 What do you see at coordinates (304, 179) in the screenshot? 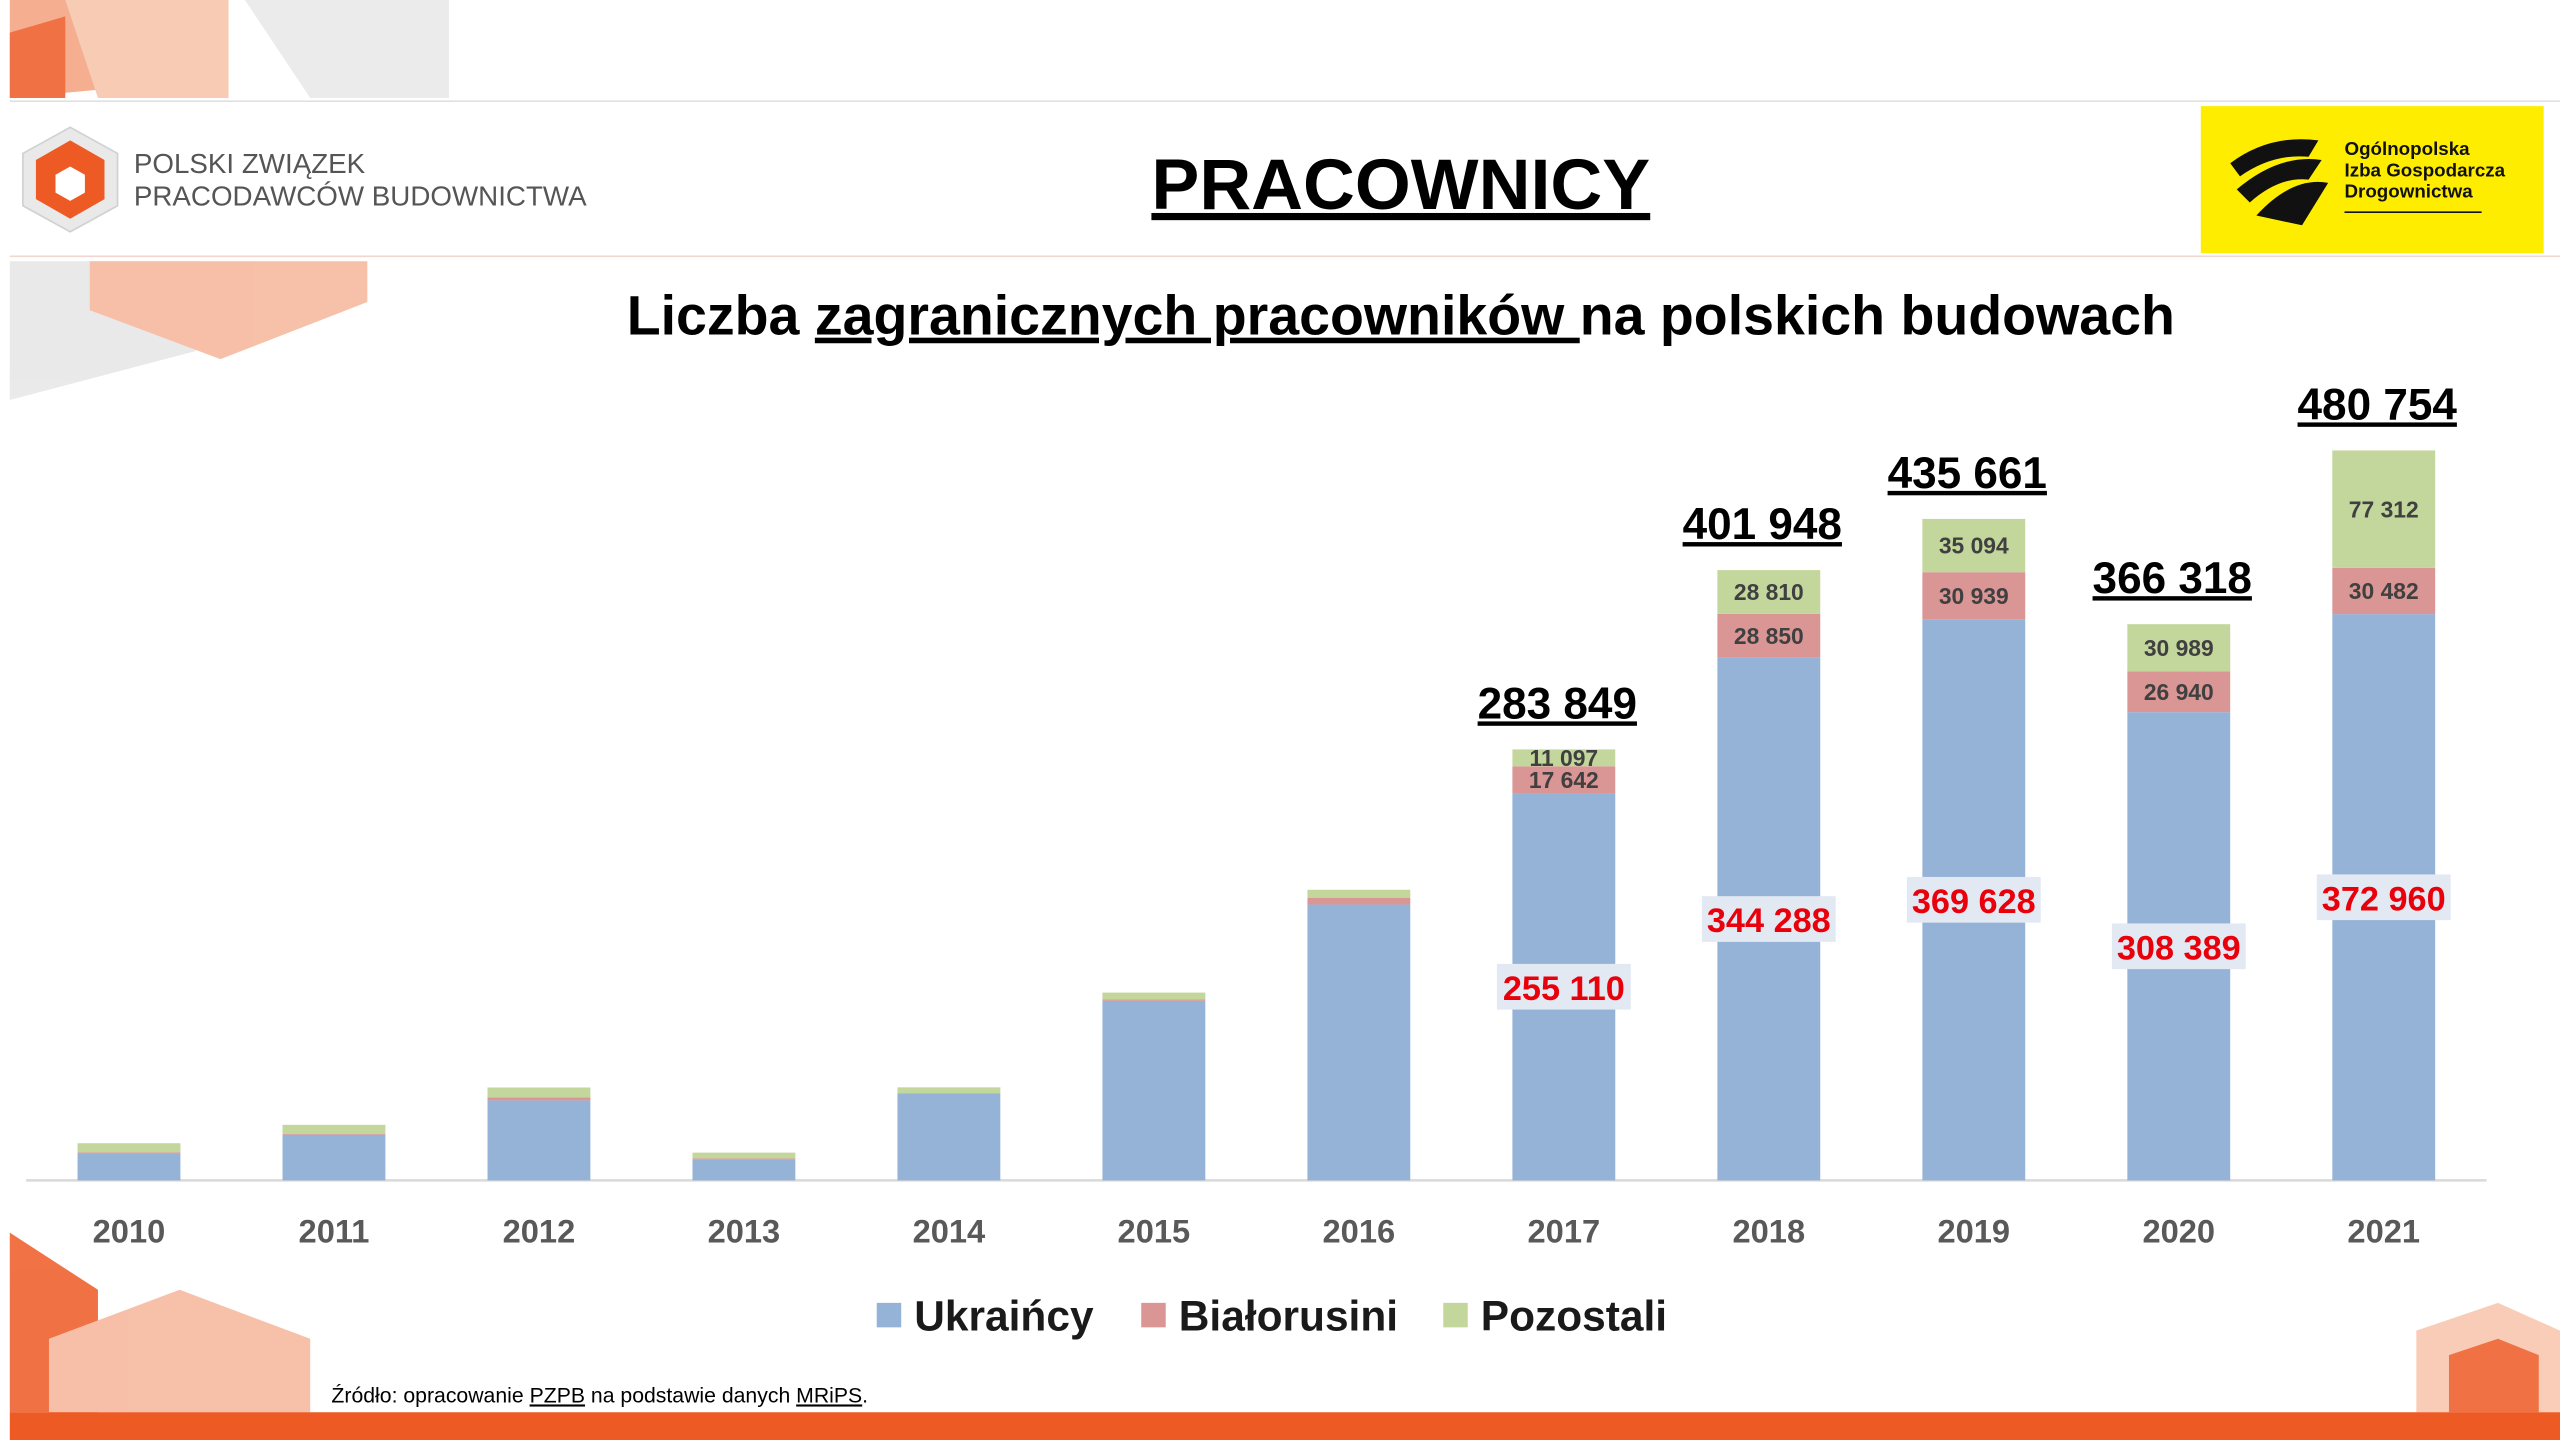
I see `left-logo: POLSKI ZWIĄZEK PRACODAWCÓW BUDOWNICTWA` at bounding box center [304, 179].